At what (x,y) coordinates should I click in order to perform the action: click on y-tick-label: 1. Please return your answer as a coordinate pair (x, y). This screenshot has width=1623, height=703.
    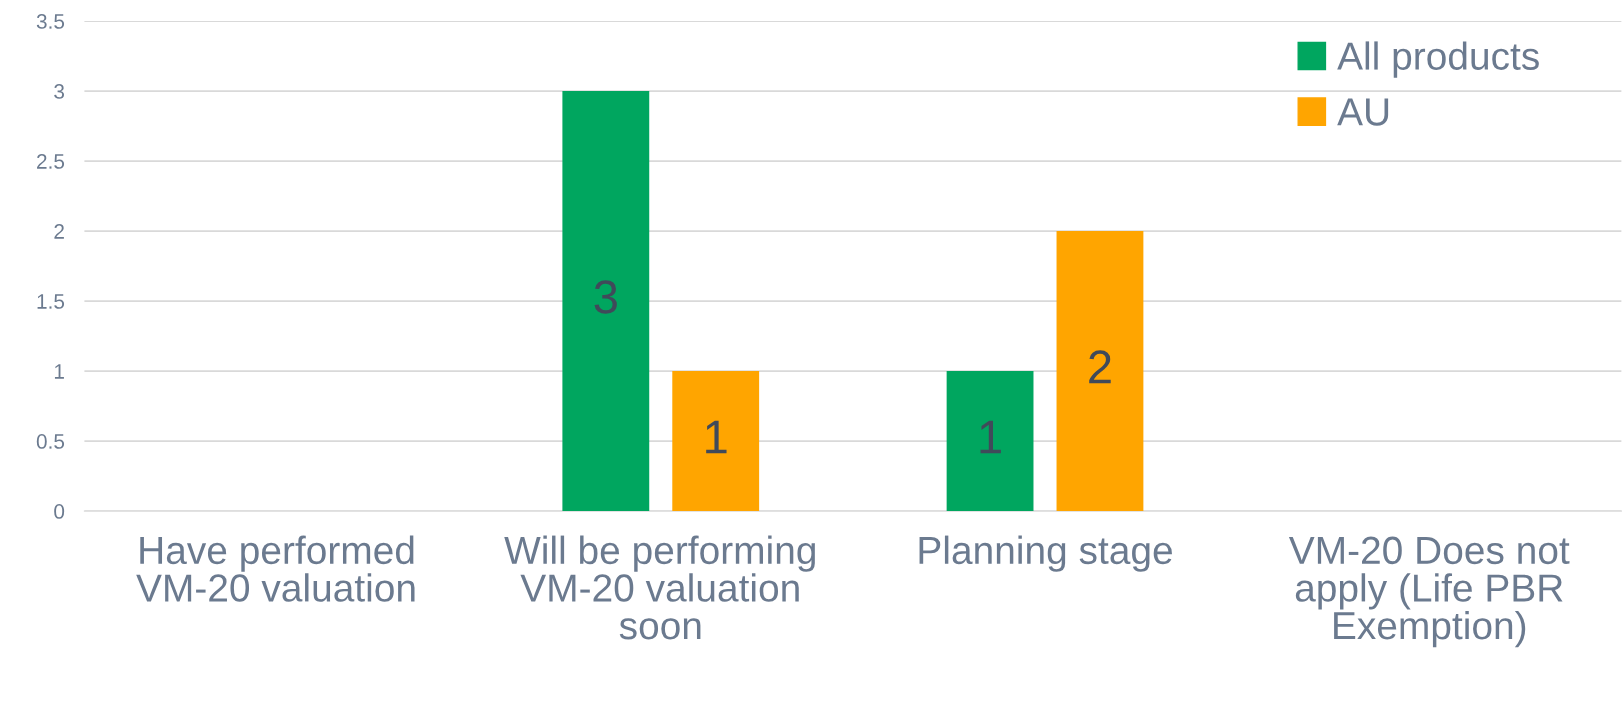
    Looking at the image, I should click on (59, 371).